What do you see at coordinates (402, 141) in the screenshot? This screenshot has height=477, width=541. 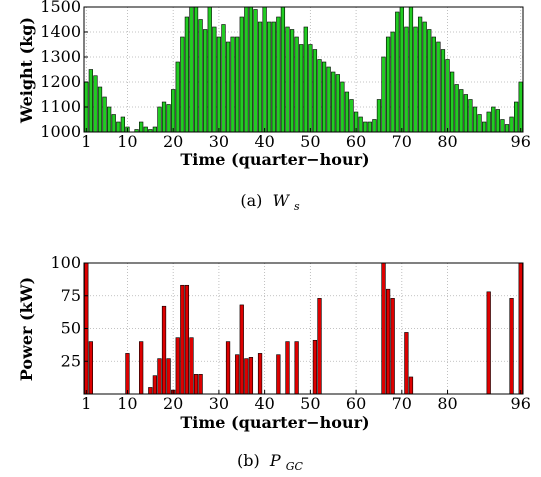 I see `chart-a-x-tick-label: 70` at bounding box center [402, 141].